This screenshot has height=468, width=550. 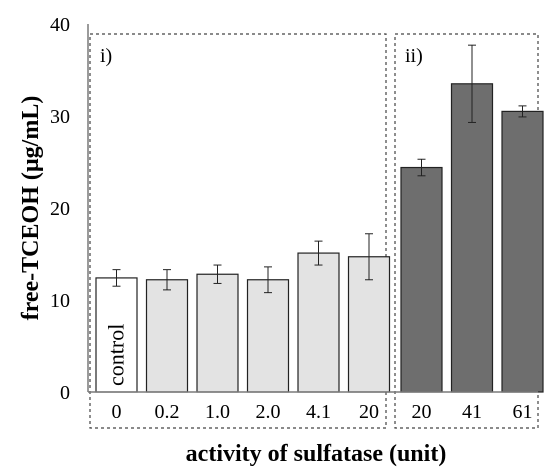 What do you see at coordinates (65, 393) in the screenshot?
I see `y-tick-label: 0` at bounding box center [65, 393].